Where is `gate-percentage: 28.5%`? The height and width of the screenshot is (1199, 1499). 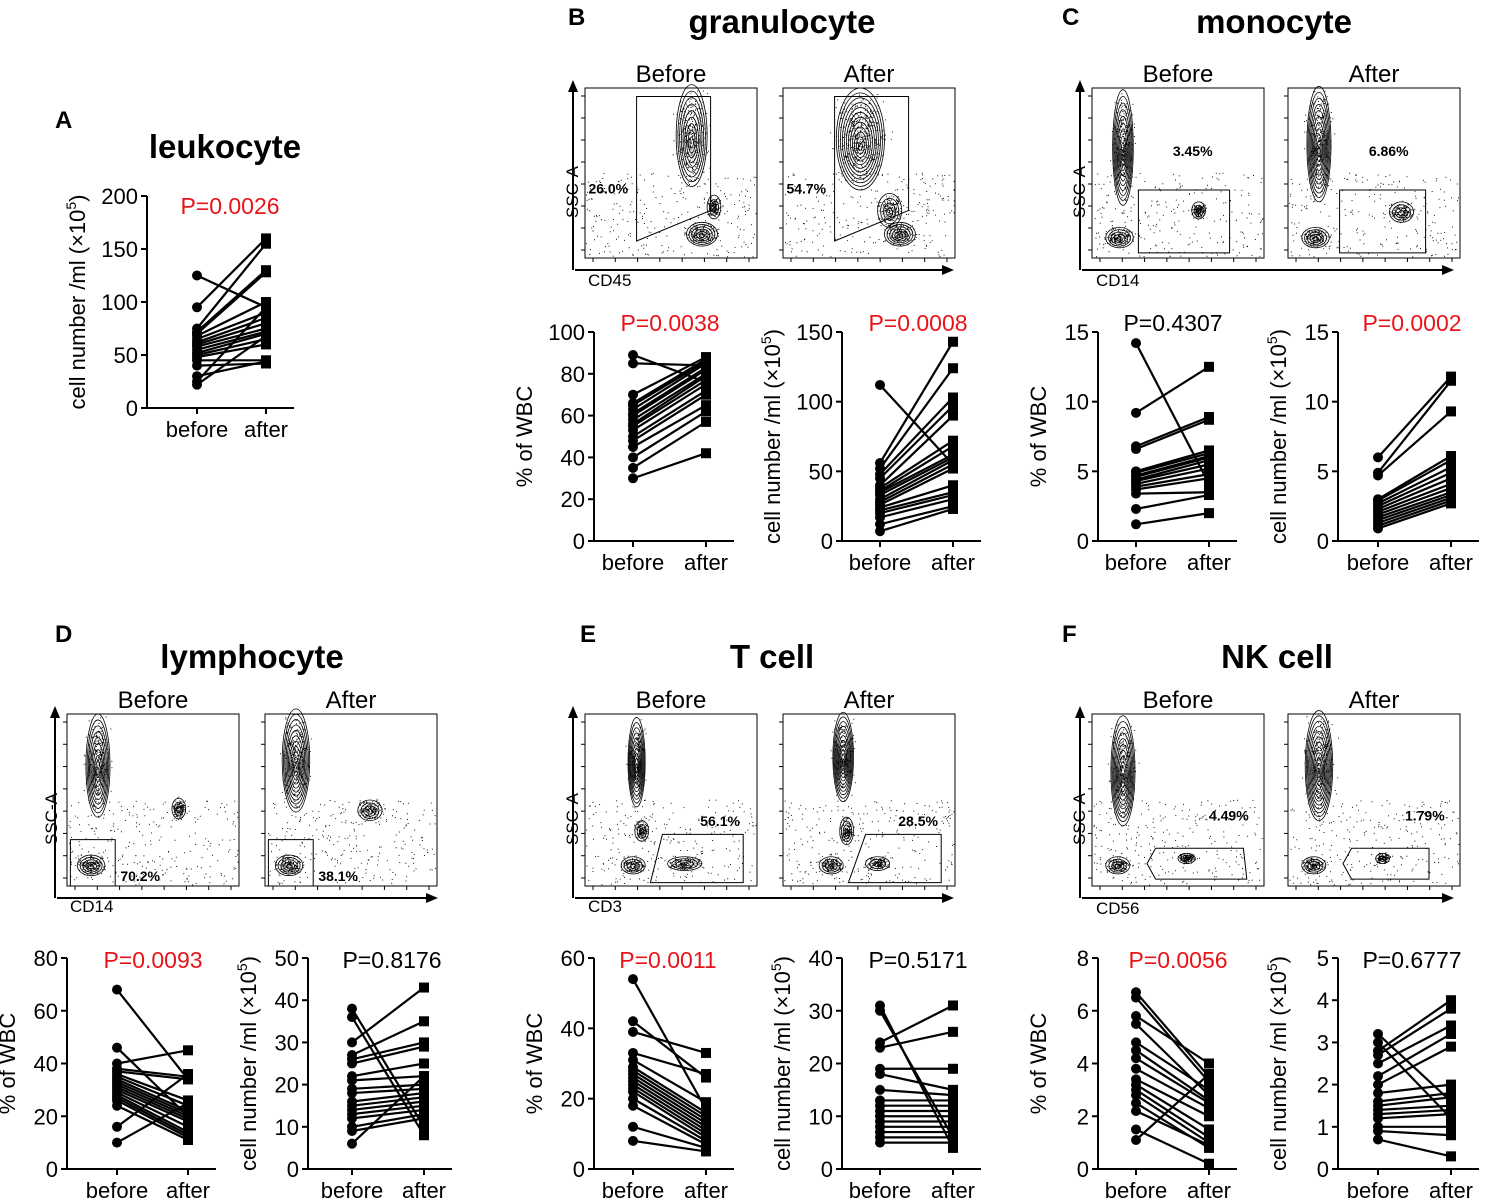 gate-percentage: 28.5% is located at coordinates (918, 821).